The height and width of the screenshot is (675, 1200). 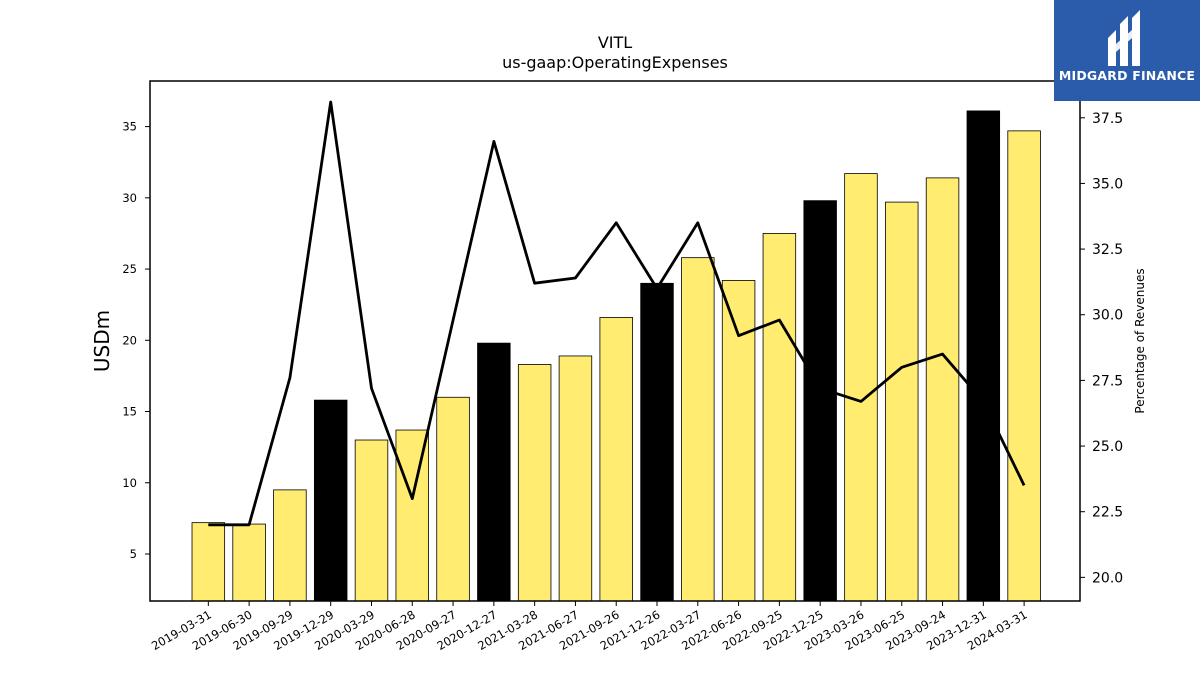 I want to click on y-axis-ticks: 5 10 15 20 25 30 35, so click(x=136, y=340).